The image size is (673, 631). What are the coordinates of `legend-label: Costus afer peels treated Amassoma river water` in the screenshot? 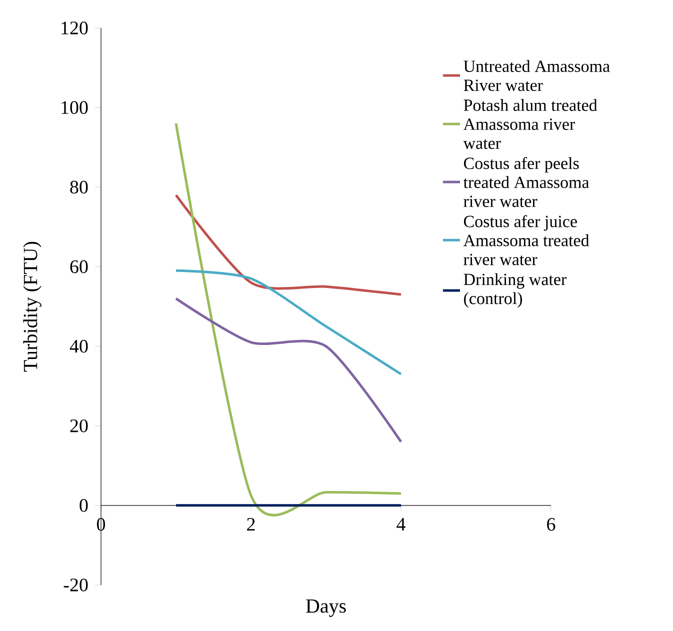 It's located at (526, 182).